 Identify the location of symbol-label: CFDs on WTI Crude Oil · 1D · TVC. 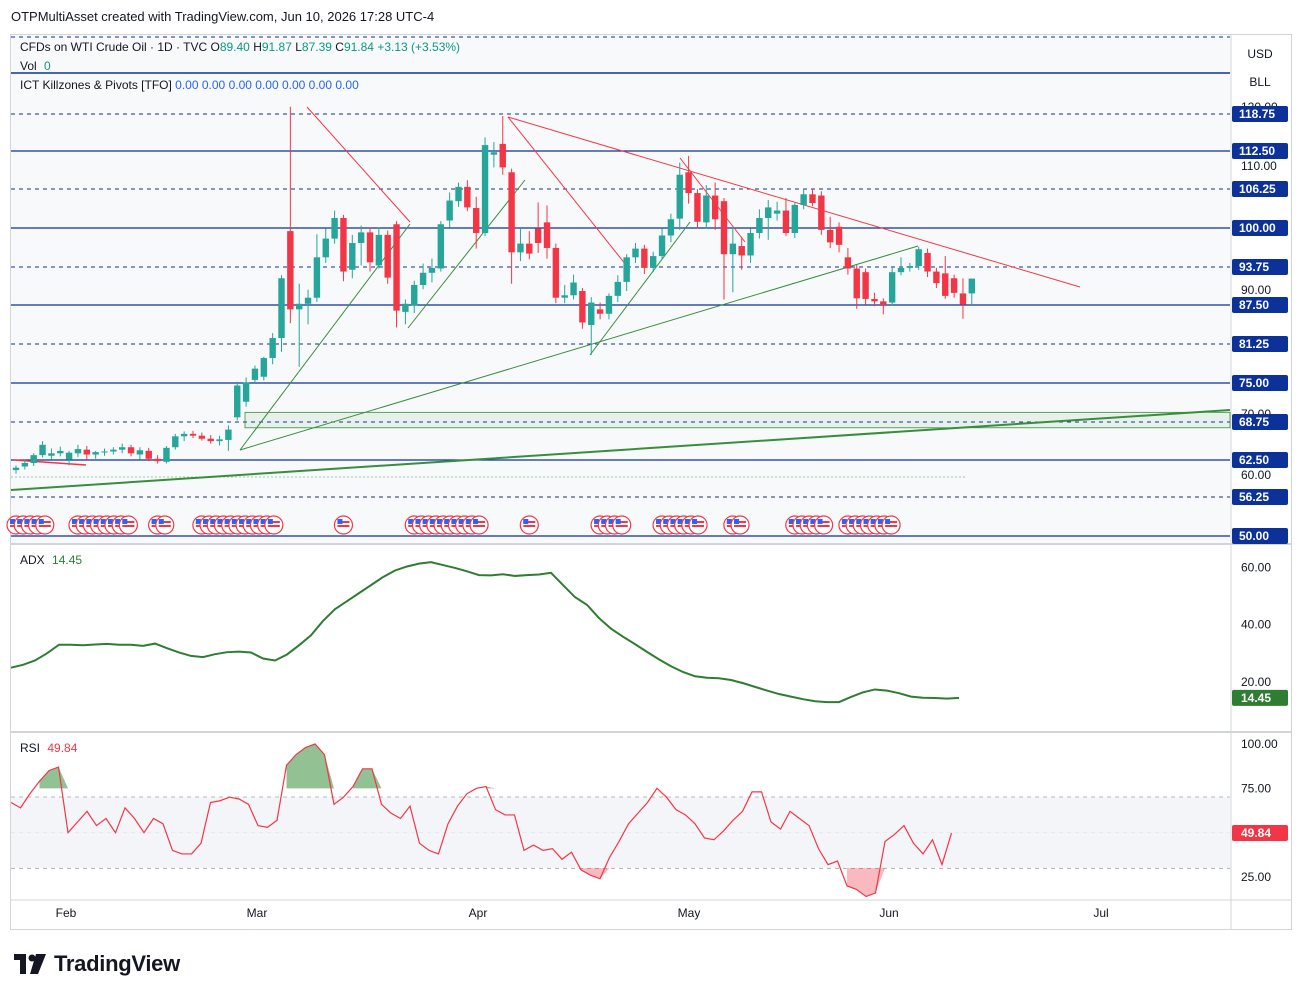
(114, 47).